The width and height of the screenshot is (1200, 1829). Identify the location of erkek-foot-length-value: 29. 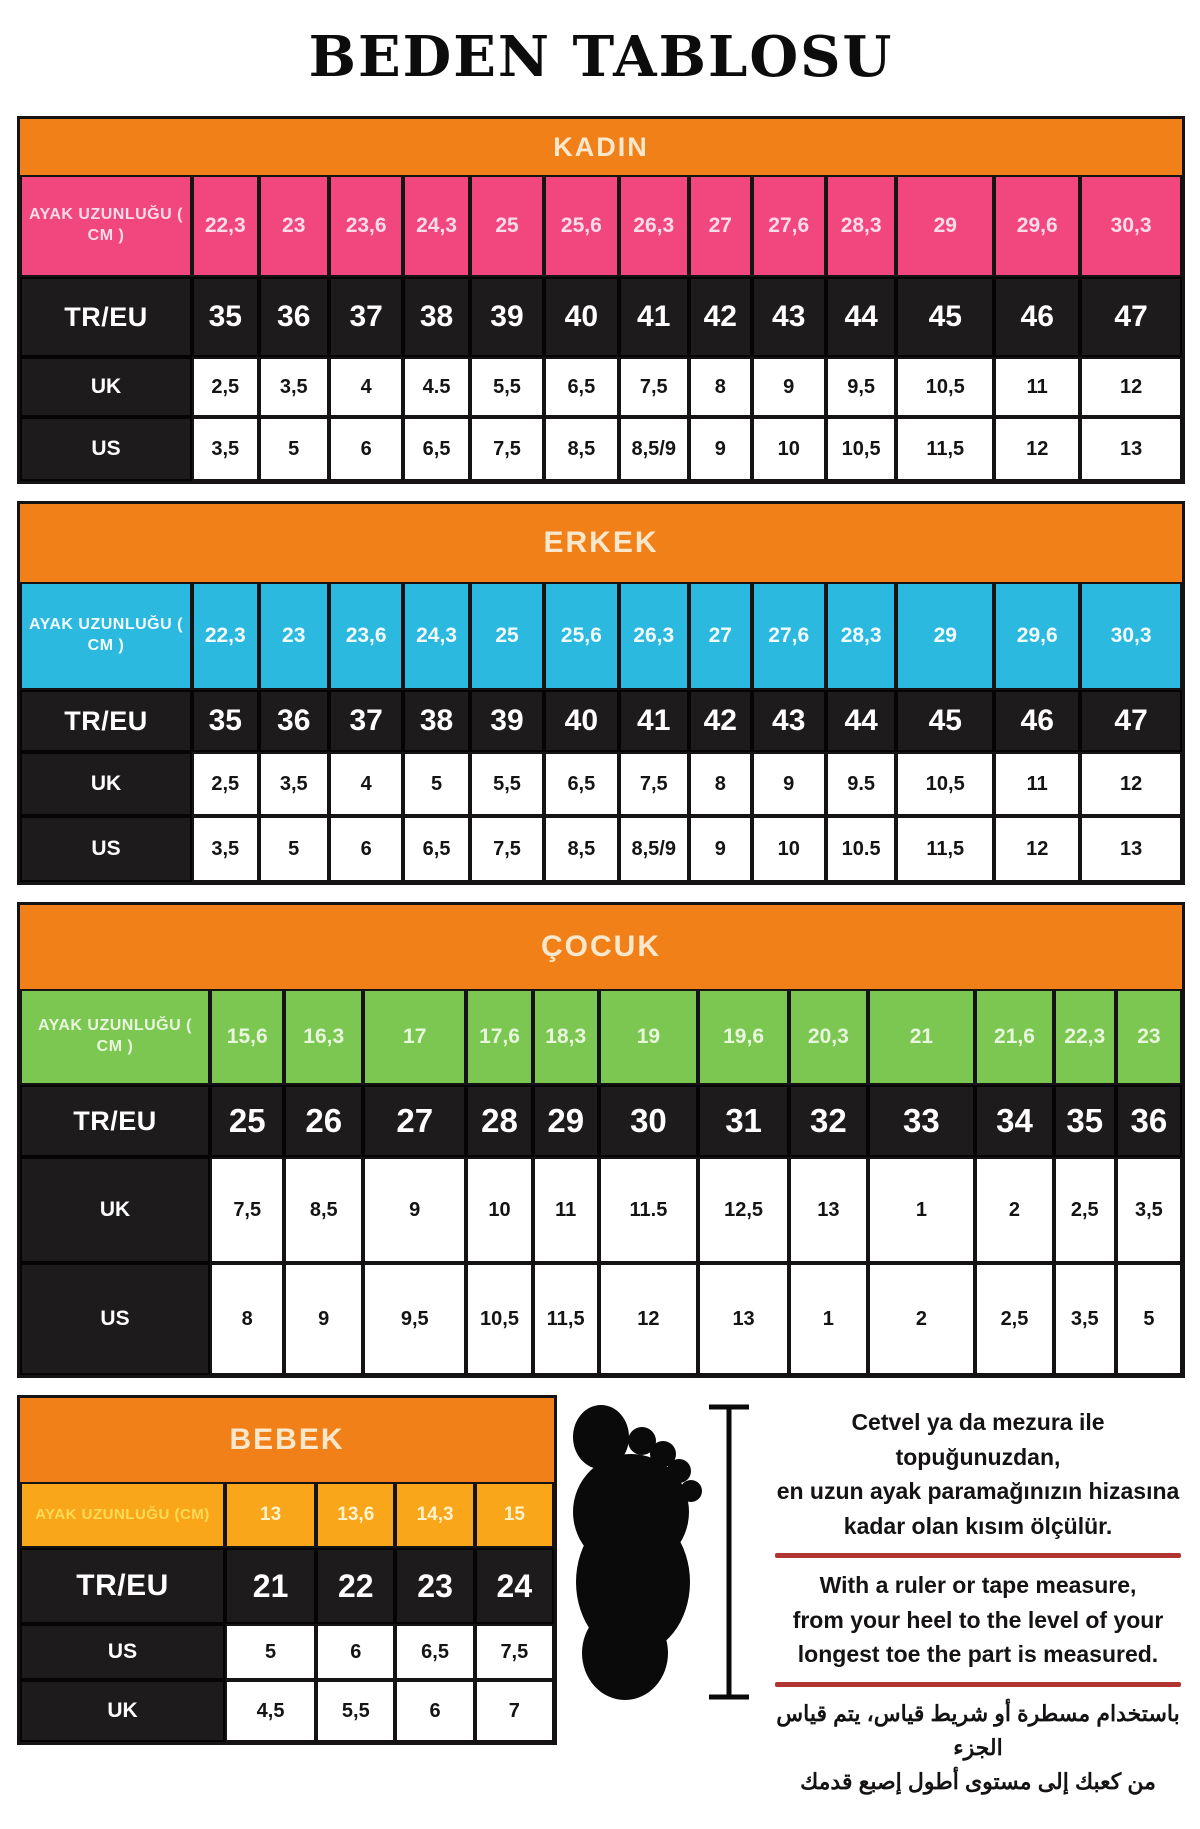
(945, 636).